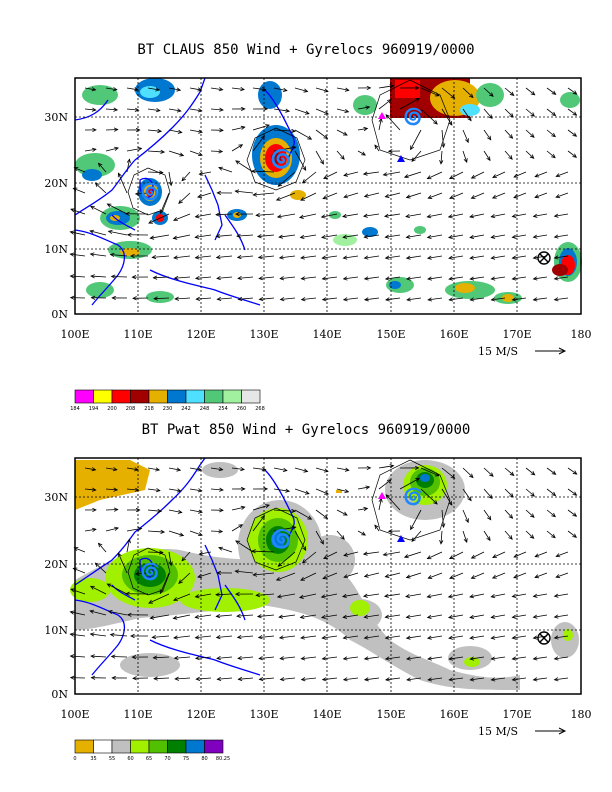 The height and width of the screenshot is (792, 612). Describe the element at coordinates (167, 759) in the screenshot. I see `legend-tick-label: 70` at that location.